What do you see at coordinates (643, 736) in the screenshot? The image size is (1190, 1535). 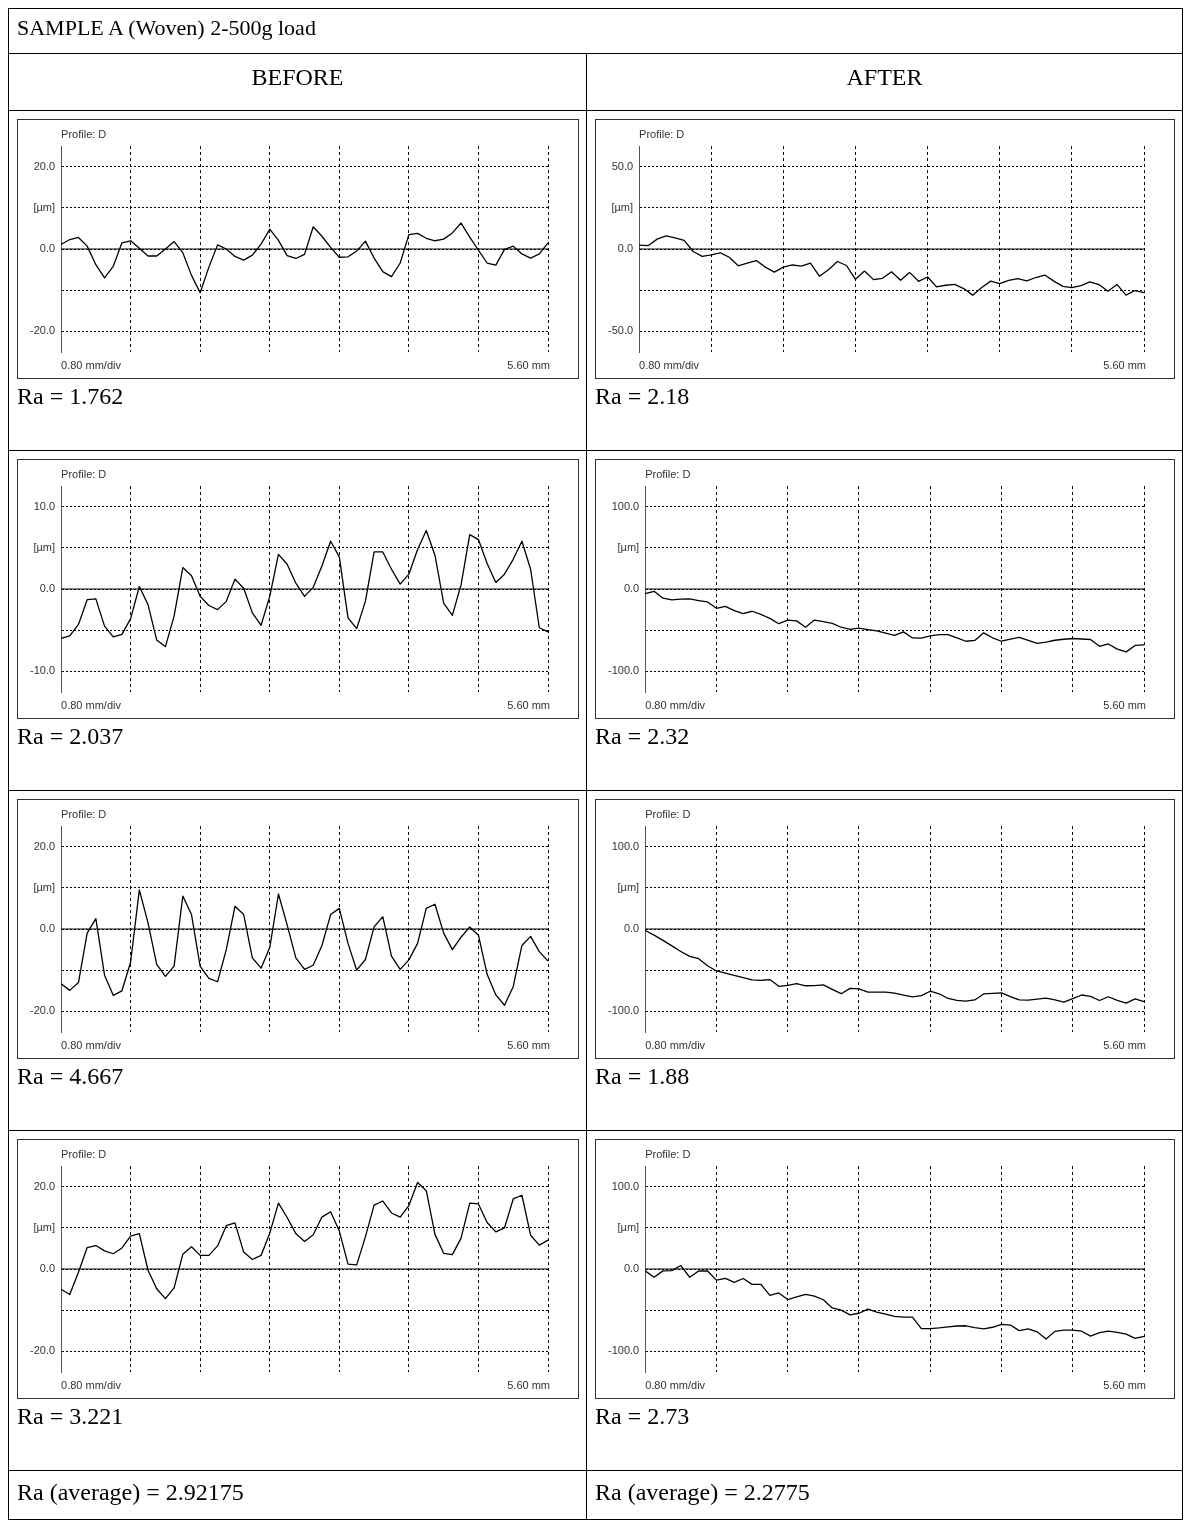 I see `text: Ra = 2.32` at bounding box center [643, 736].